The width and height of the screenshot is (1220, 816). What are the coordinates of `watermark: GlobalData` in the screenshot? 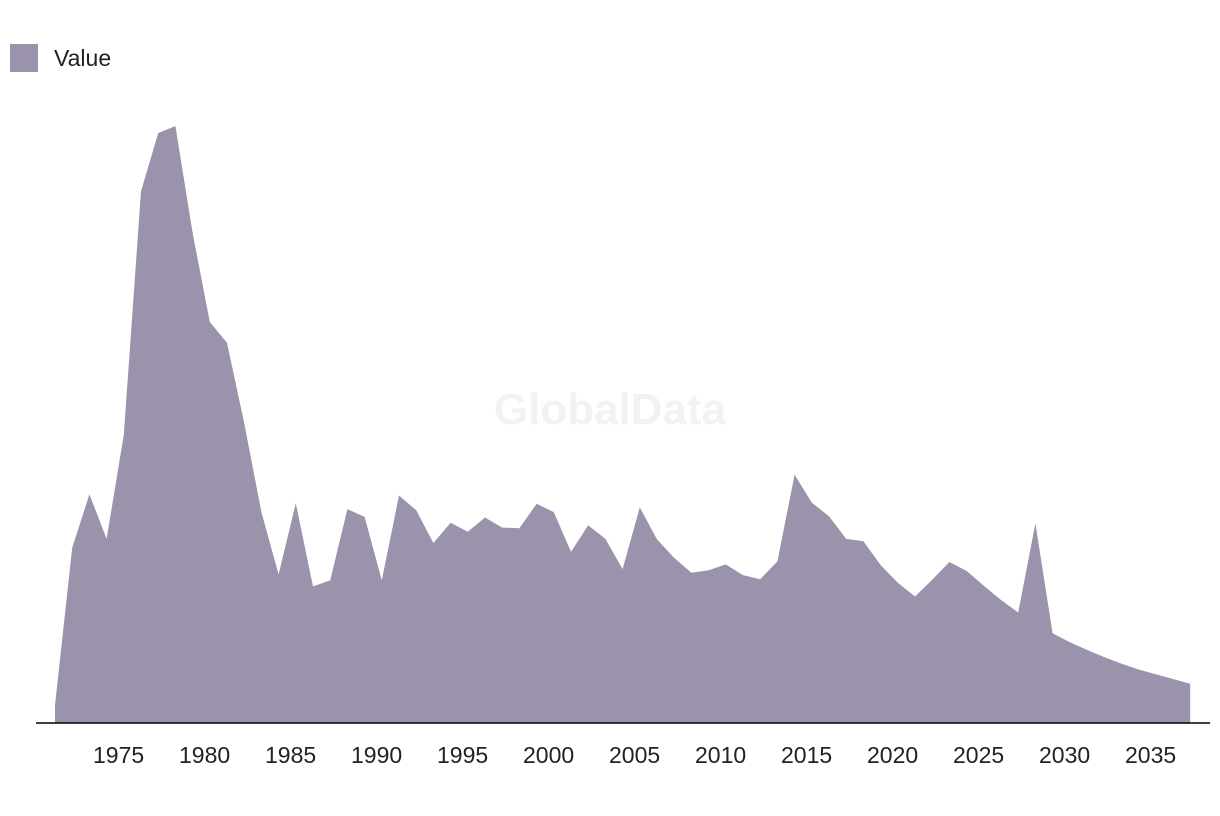 It's located at (610, 409).